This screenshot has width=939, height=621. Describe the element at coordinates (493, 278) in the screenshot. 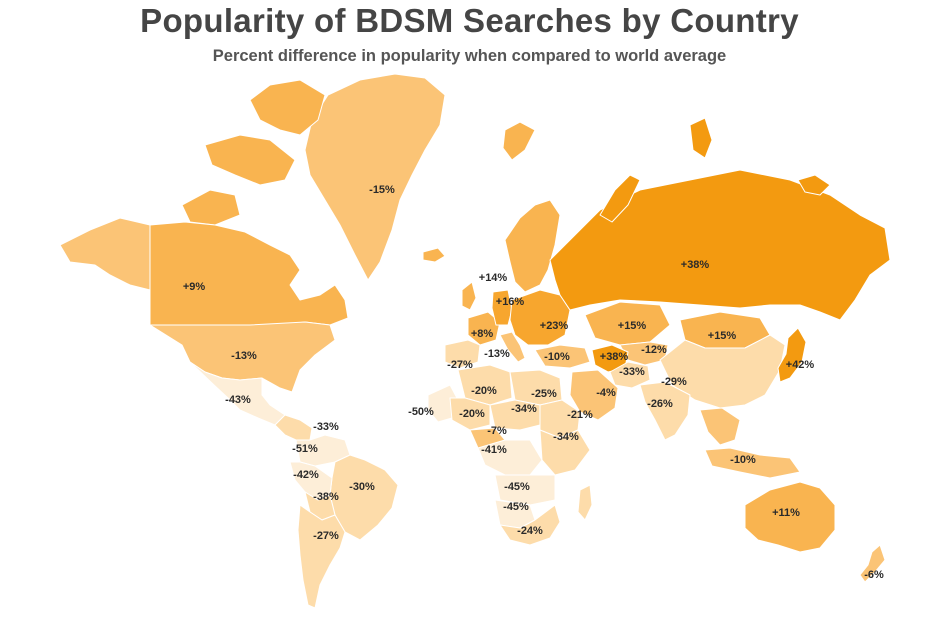

I see `value-label-scandinavia: +14%` at that location.